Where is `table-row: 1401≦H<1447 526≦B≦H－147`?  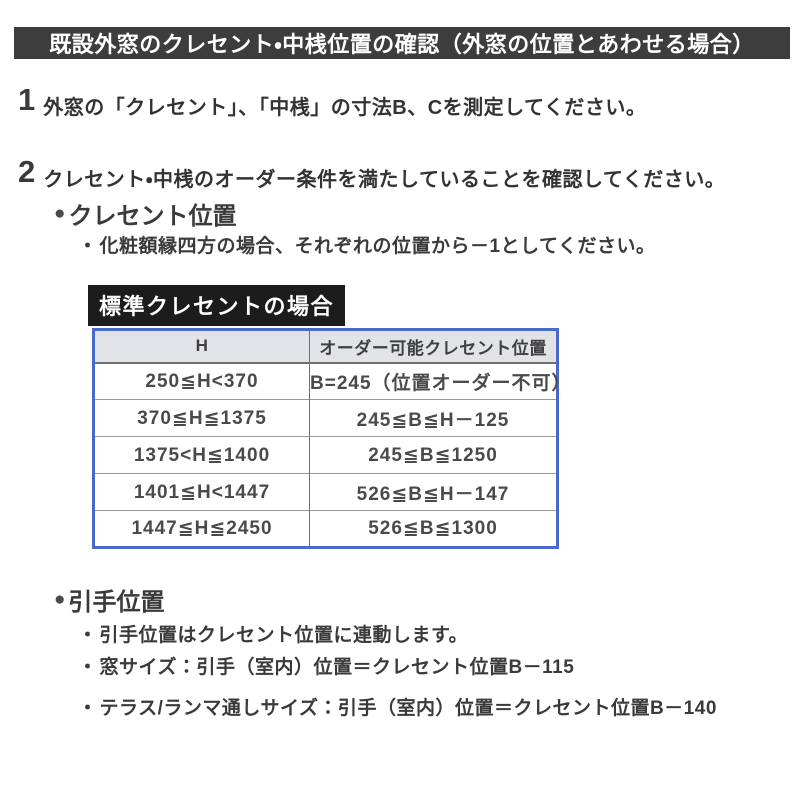
table-row: 1401≦H<1447 526≦B≦H－147 is located at coordinates (325, 492).